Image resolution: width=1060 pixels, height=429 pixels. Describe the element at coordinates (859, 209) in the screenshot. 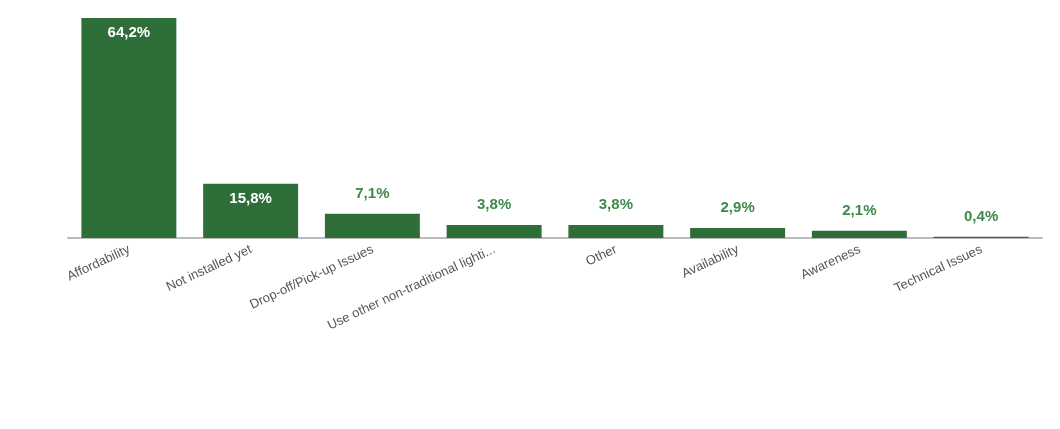

I see `data-label: 2,1%` at that location.